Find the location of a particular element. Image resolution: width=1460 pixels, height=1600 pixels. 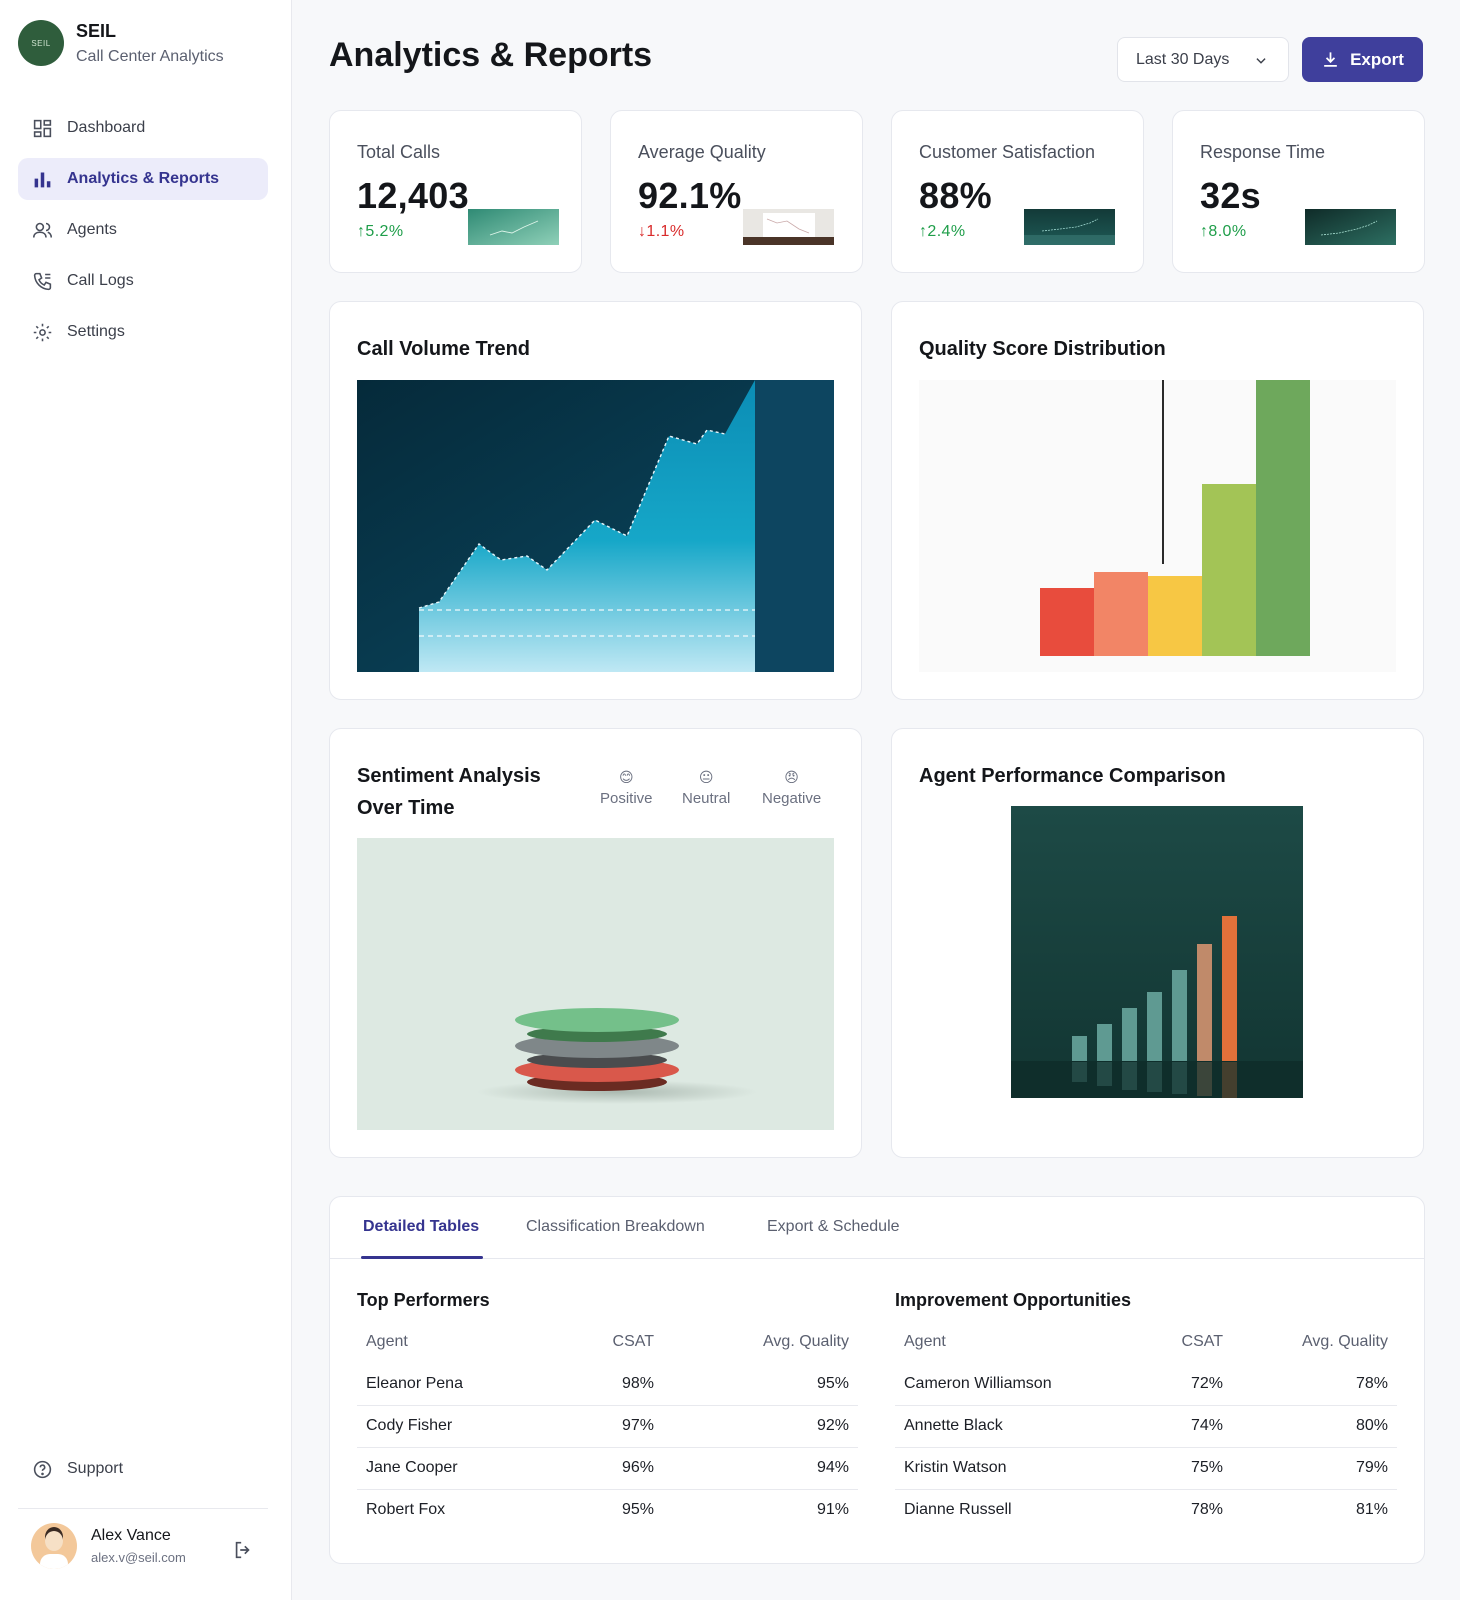

kpi-label: Total Calls is located at coordinates (399, 152).